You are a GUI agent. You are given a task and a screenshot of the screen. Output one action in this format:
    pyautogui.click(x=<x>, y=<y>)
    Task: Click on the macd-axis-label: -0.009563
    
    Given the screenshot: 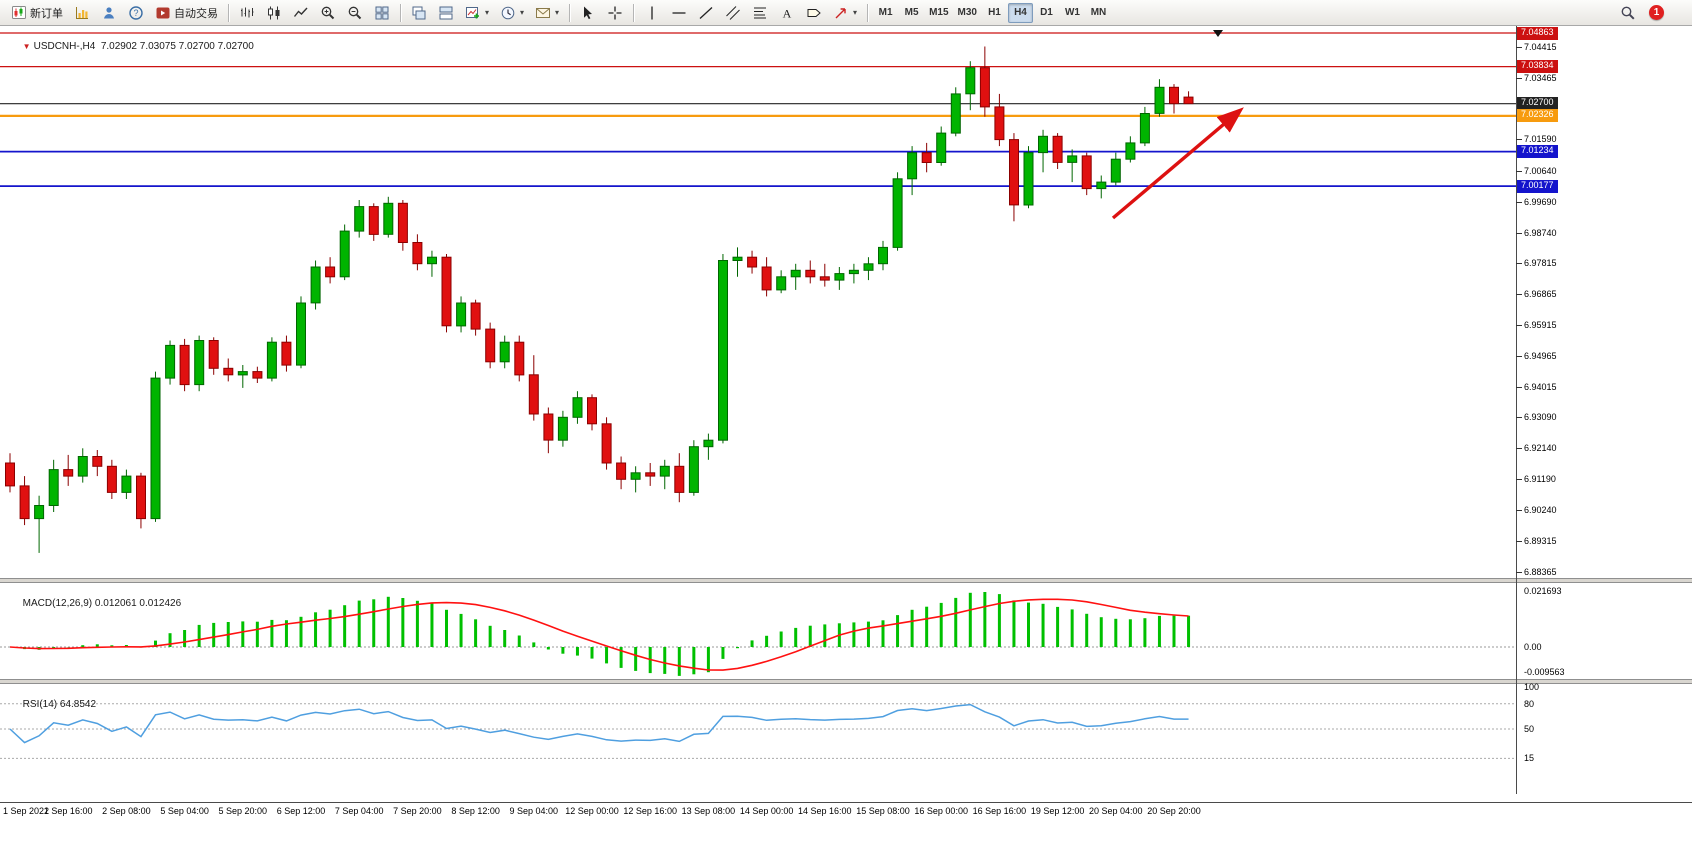 What is the action you would take?
    pyautogui.click(x=1544, y=671)
    